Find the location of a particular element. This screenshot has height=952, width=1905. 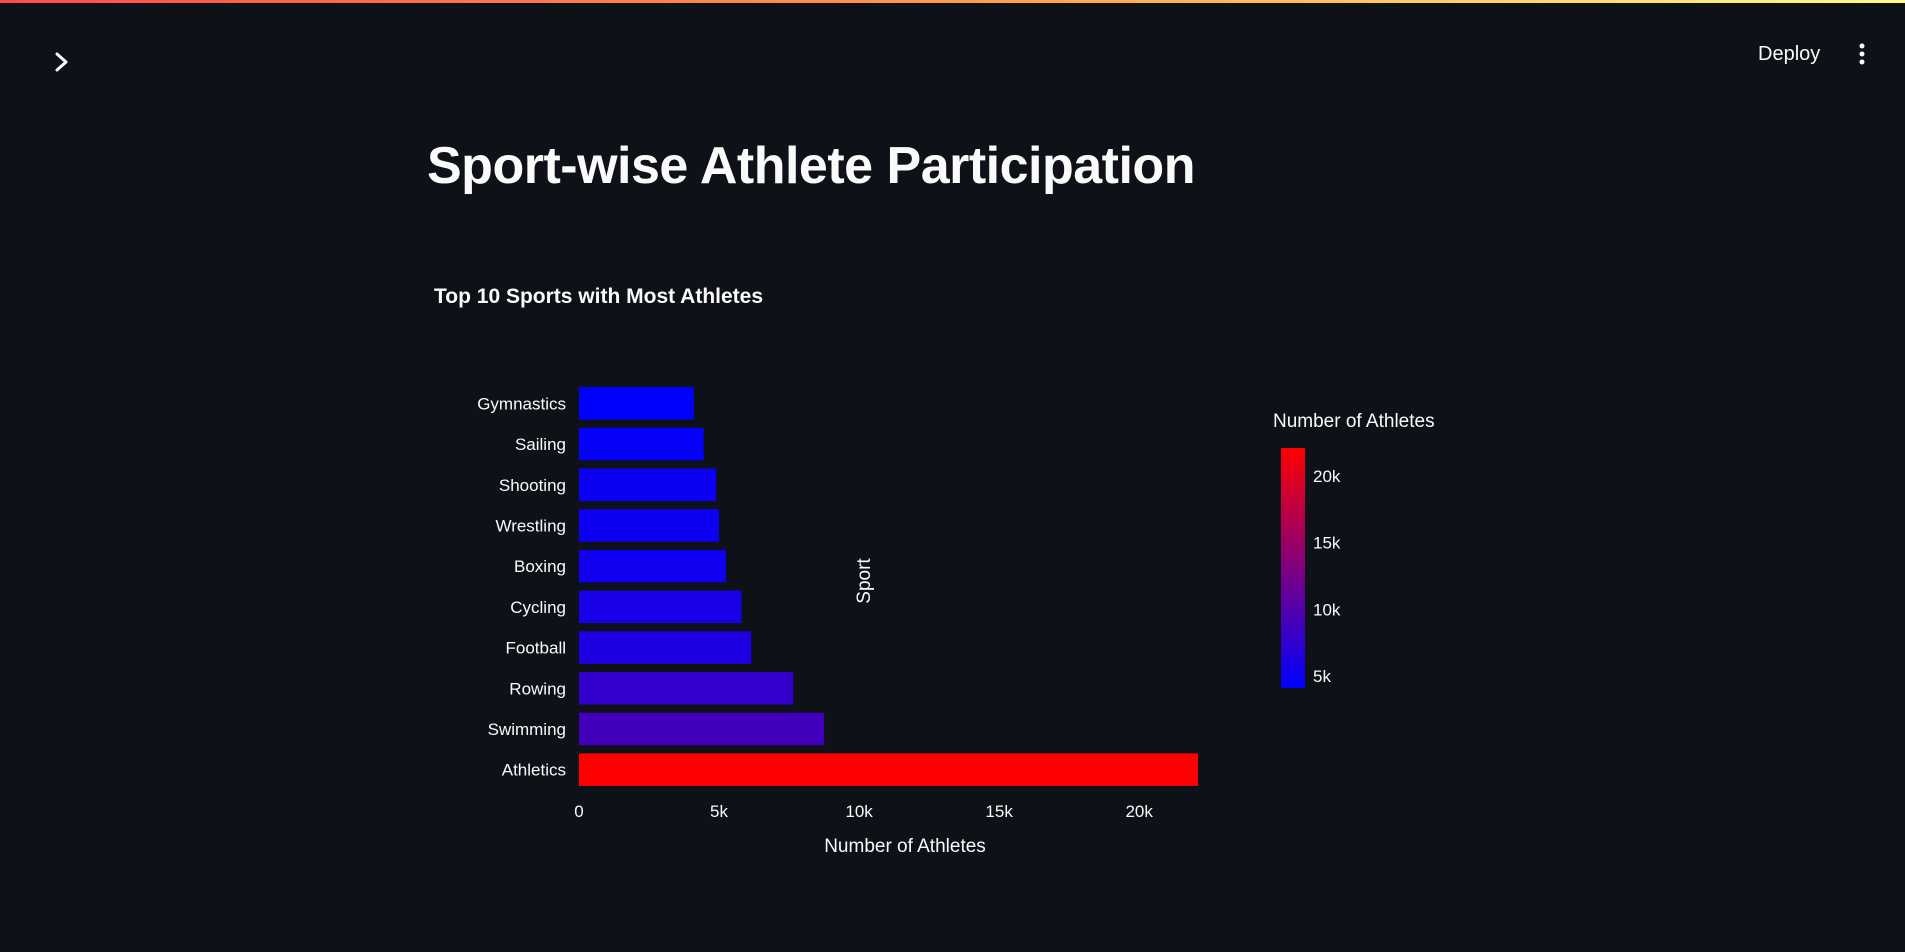

bar-cycling is located at coordinates (660, 607).